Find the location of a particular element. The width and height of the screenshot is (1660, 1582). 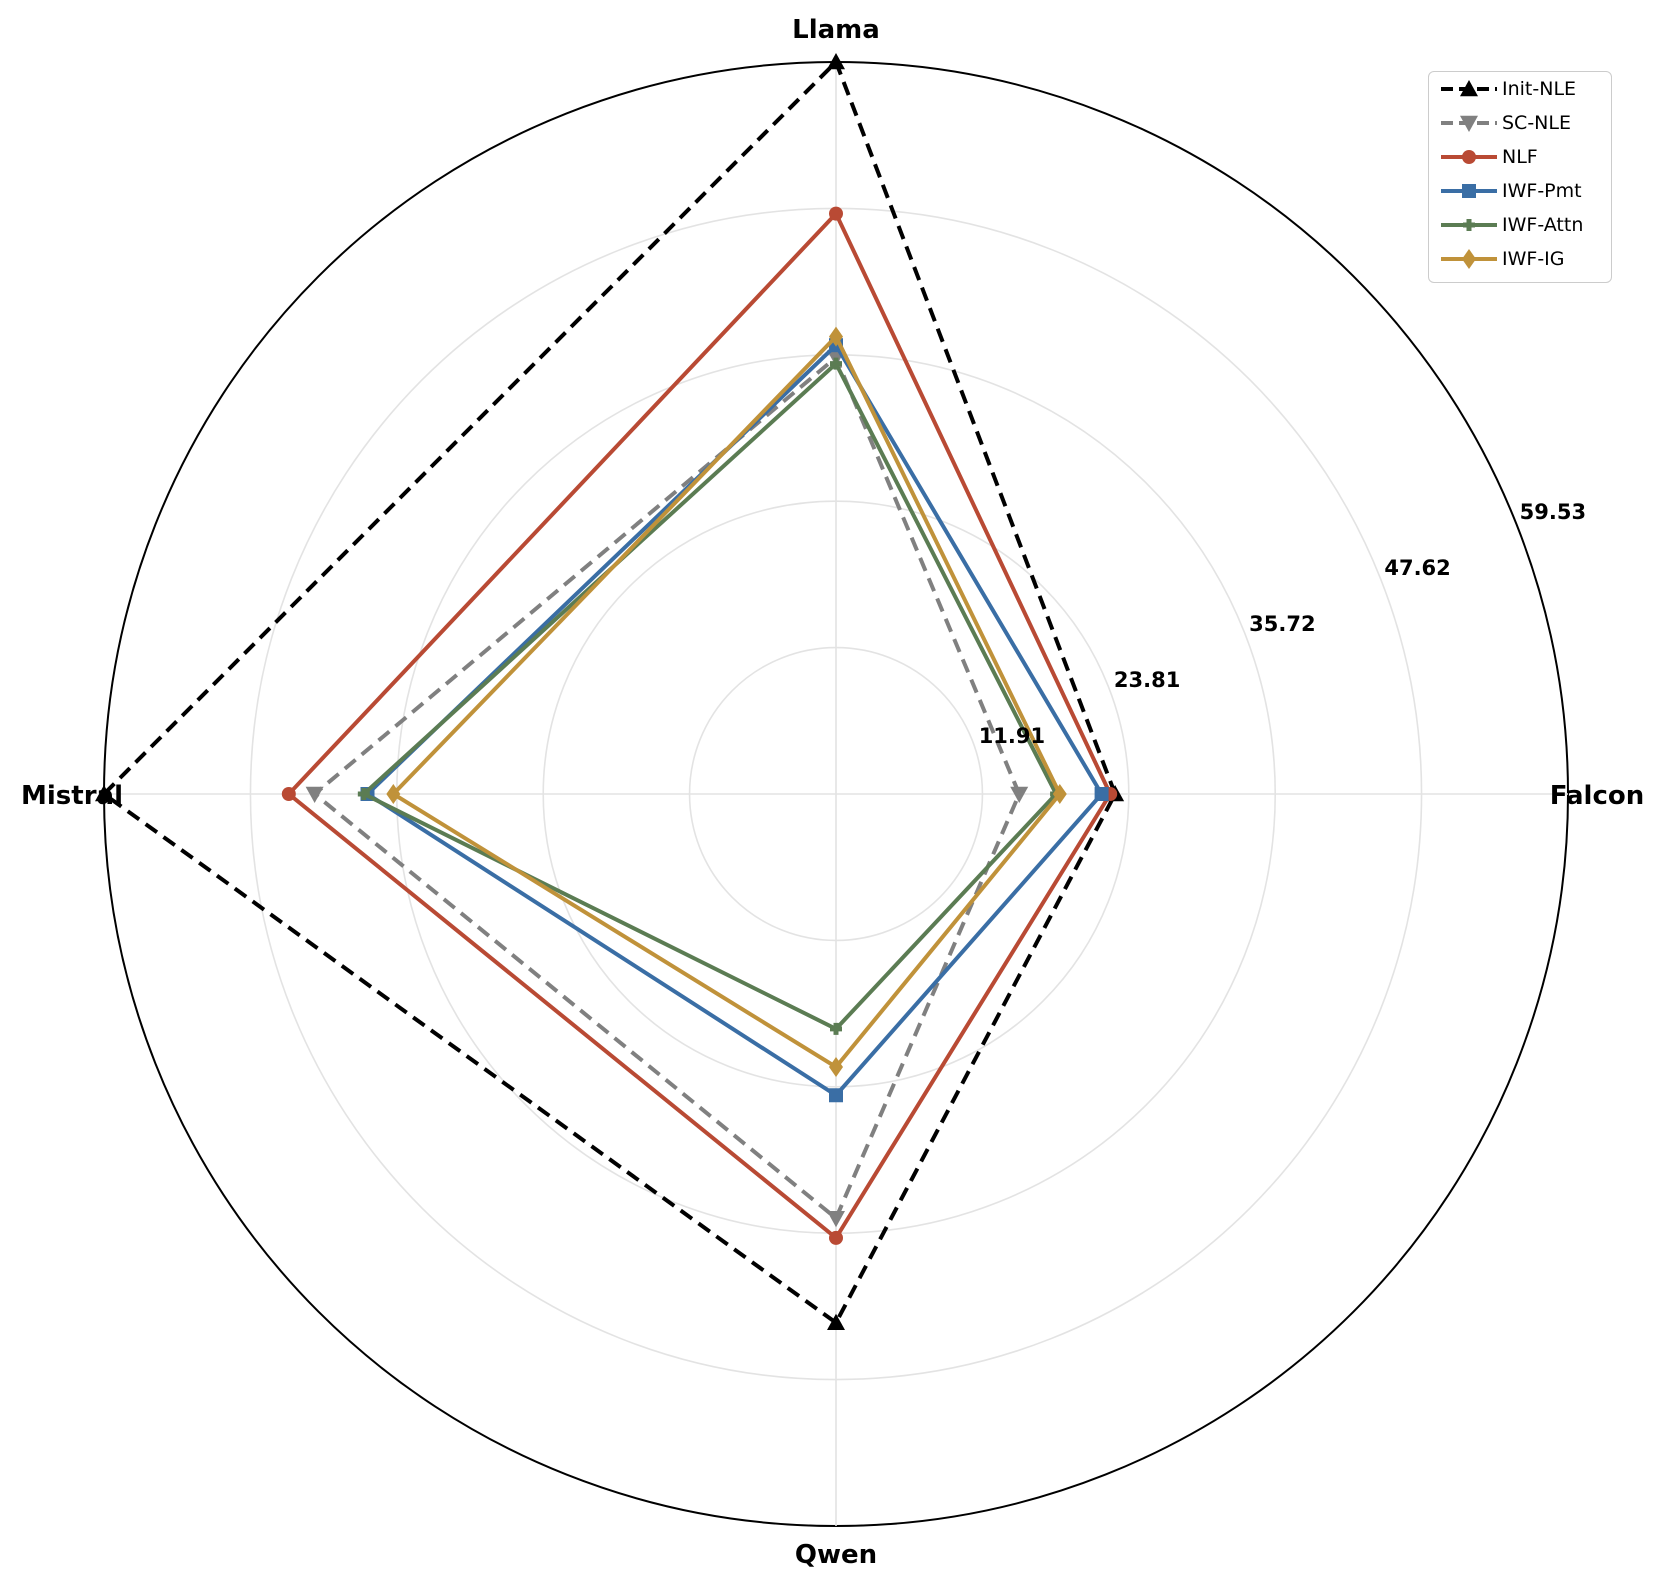

radial-tick-label: 23.81 is located at coordinates (1147, 680).